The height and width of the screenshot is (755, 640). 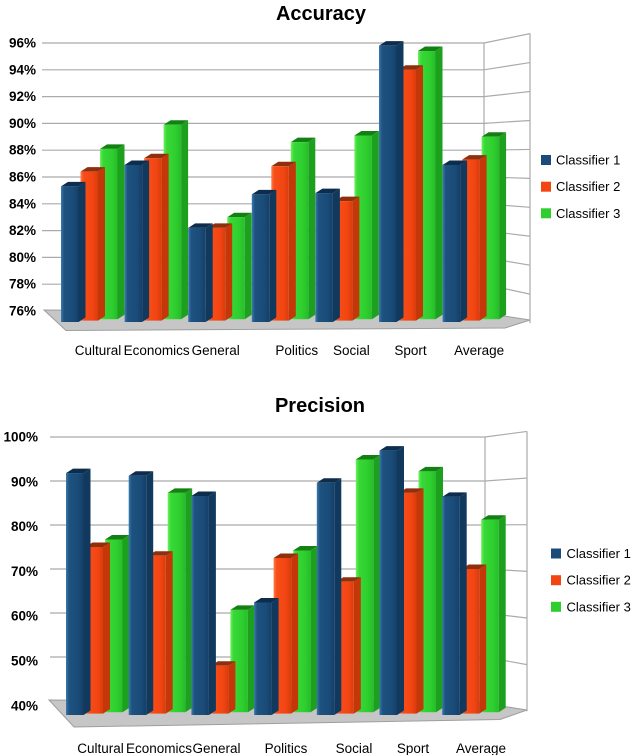 I want to click on y-tick-label: 80%, so click(x=22, y=257).